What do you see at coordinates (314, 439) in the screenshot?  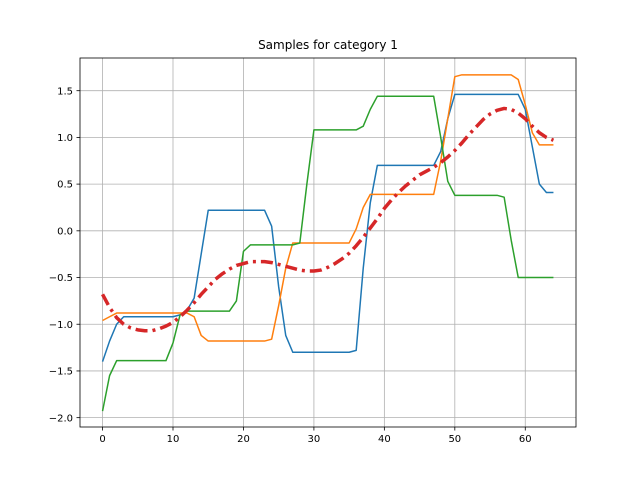 I see `x-tick-label: 30` at bounding box center [314, 439].